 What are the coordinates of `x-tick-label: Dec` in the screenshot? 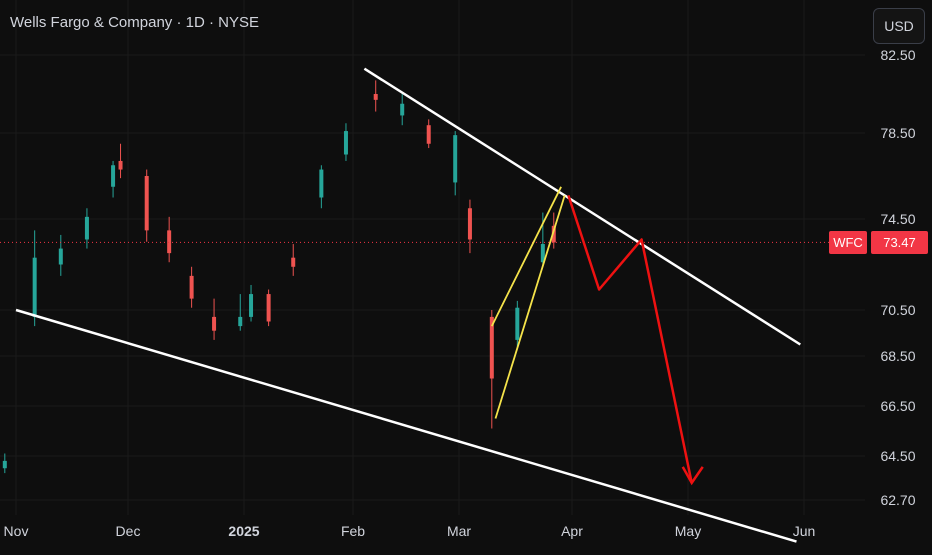 It's located at (128, 531).